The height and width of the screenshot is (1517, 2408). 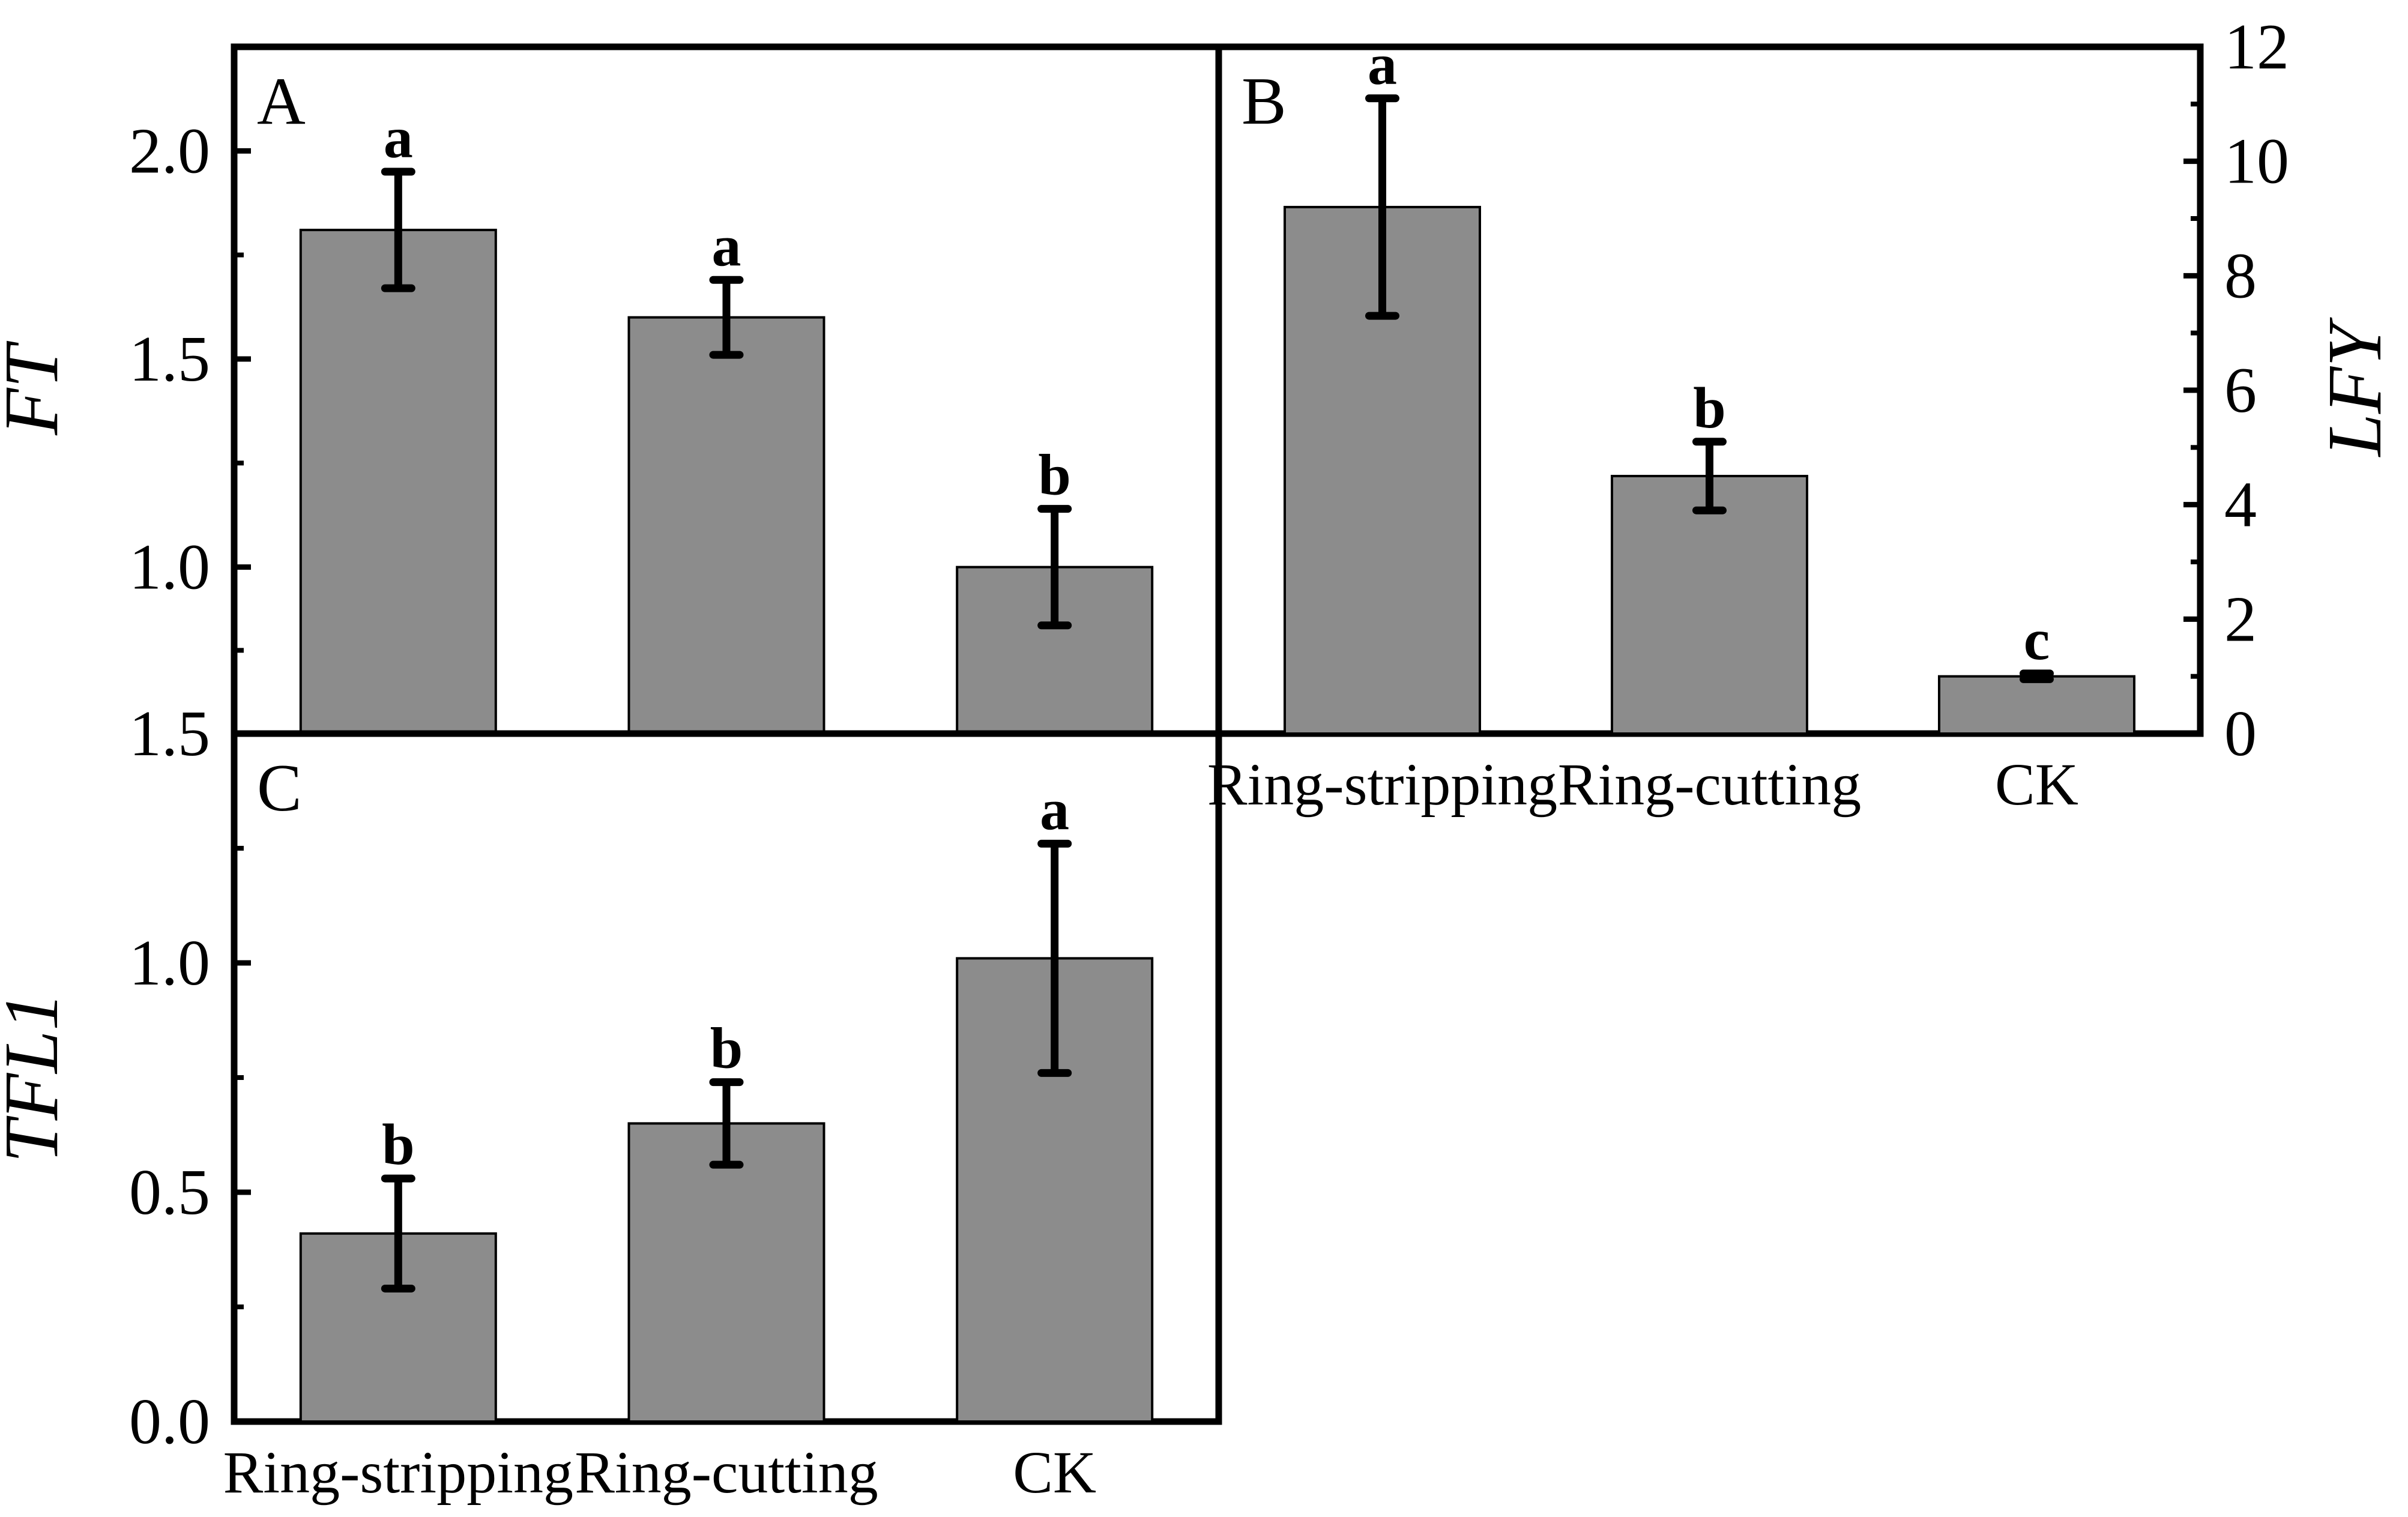 I want to click on significance-letter: c, so click(x=2037, y=640).